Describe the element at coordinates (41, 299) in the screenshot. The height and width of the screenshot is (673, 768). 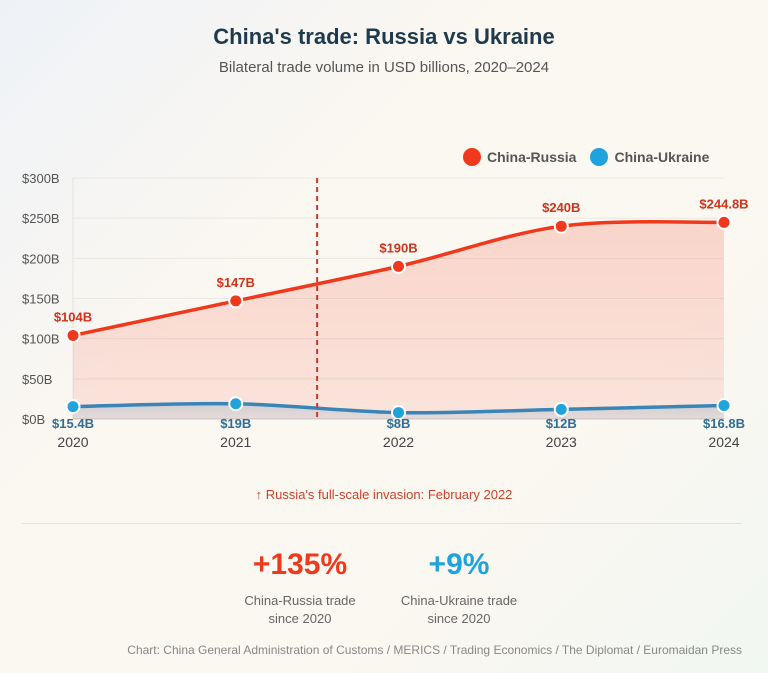
I see `y-tick-label: $150B` at that location.